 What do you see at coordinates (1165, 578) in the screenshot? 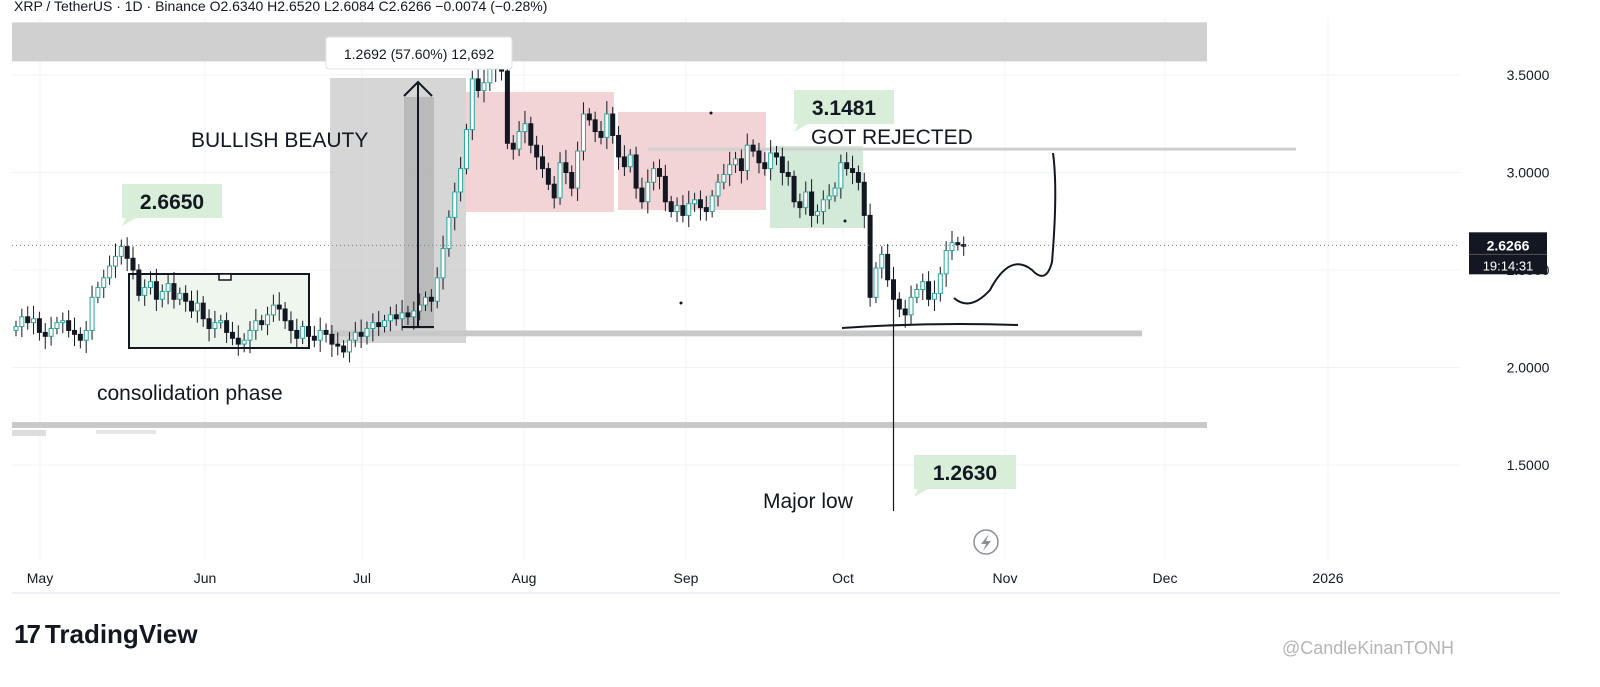
I see `x-tick-7: Dec` at bounding box center [1165, 578].